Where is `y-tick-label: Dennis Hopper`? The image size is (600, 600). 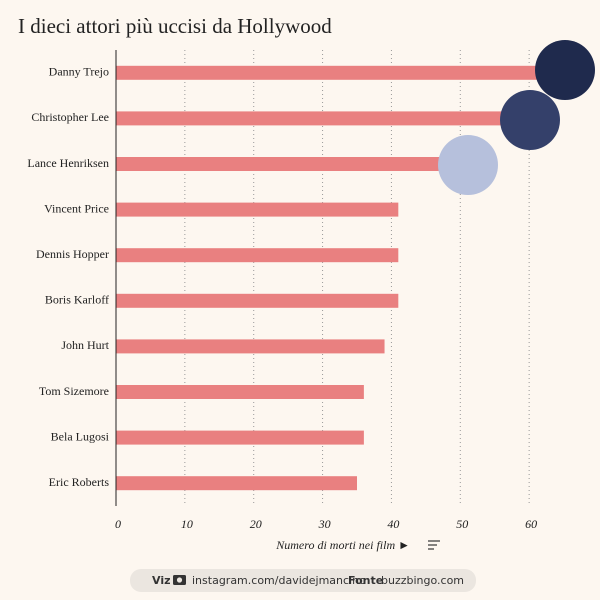
y-tick-label: Dennis Hopper is located at coordinates (72, 254).